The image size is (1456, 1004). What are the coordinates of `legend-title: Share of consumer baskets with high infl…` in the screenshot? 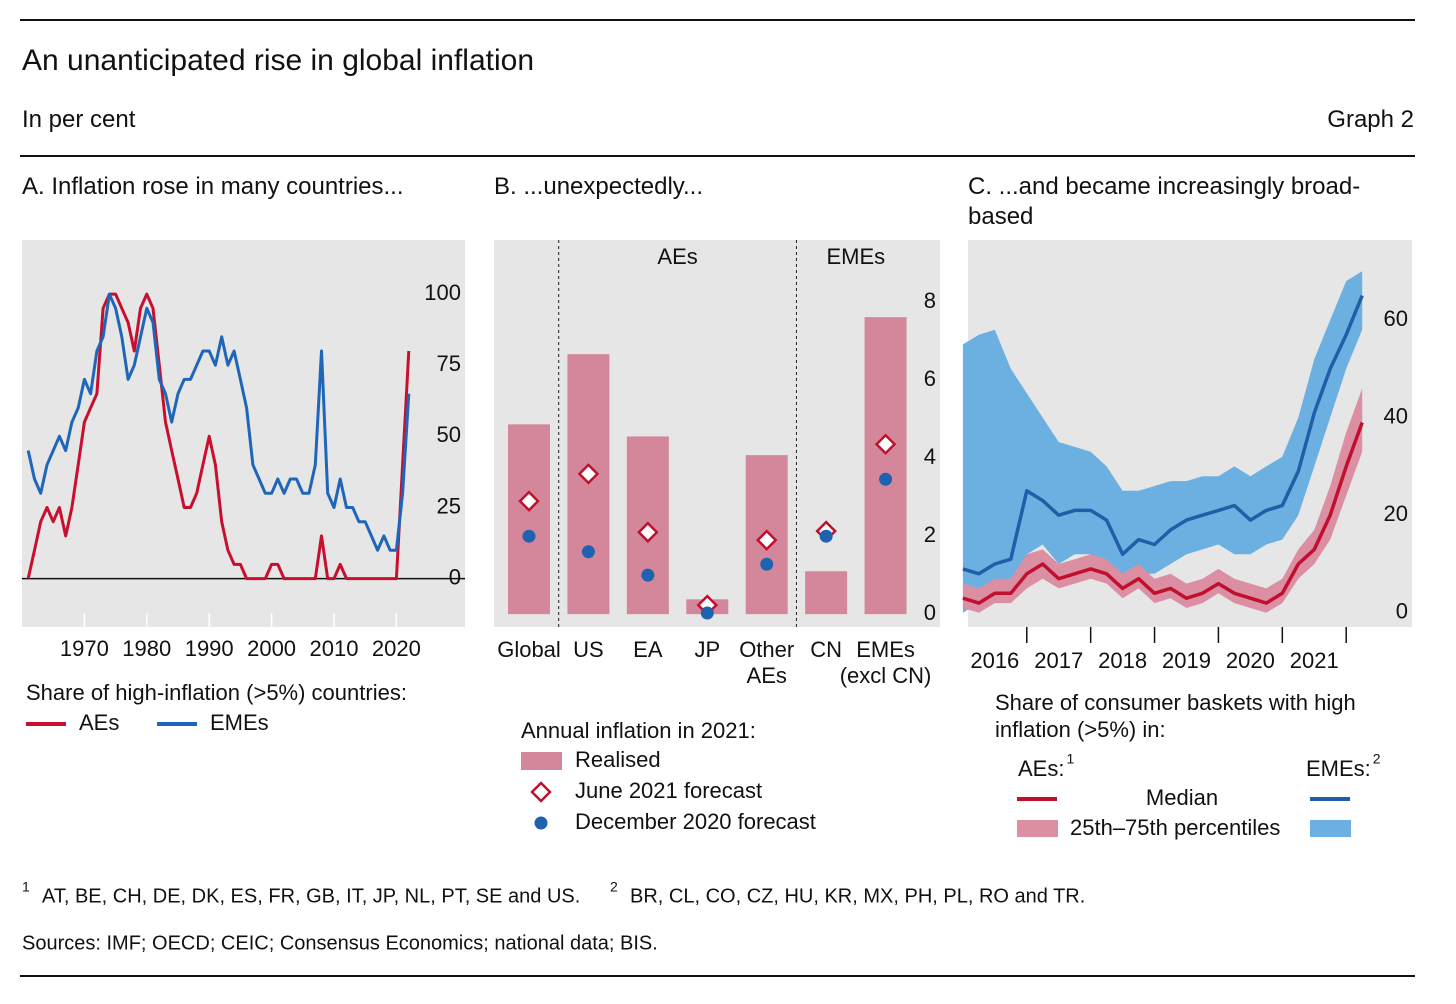 It's located at (1175, 716).